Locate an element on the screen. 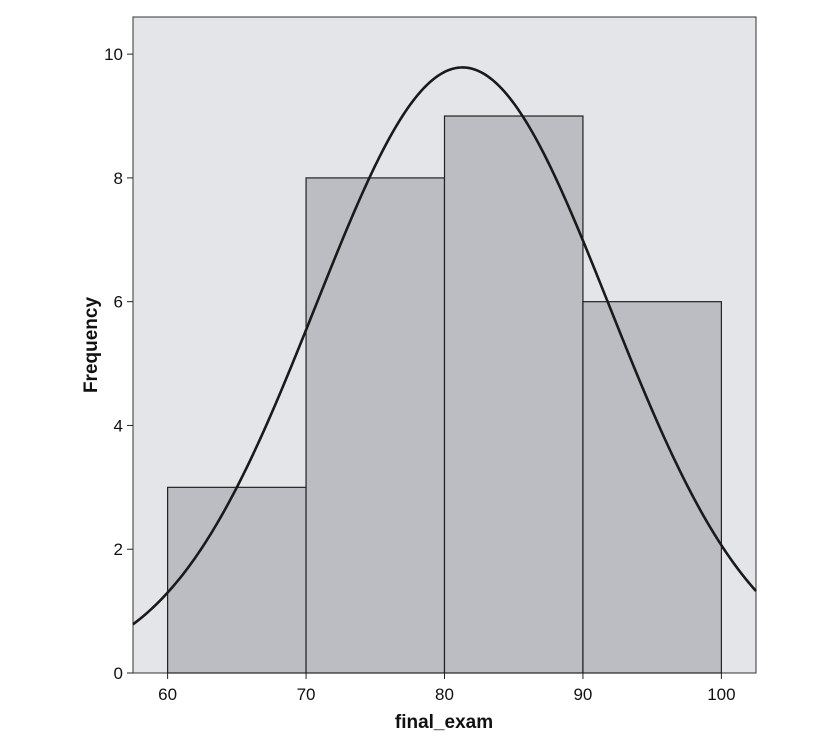 The width and height of the screenshot is (835, 748). x-axis-title: final_exam is located at coordinates (444, 722).